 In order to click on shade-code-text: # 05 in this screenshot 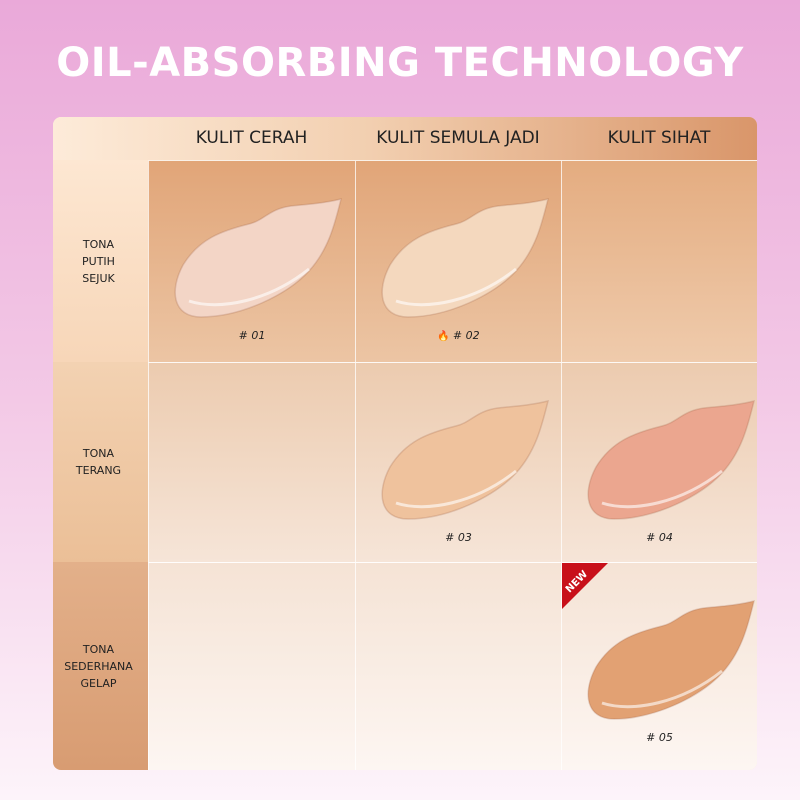, I will do `click(659, 737)`.